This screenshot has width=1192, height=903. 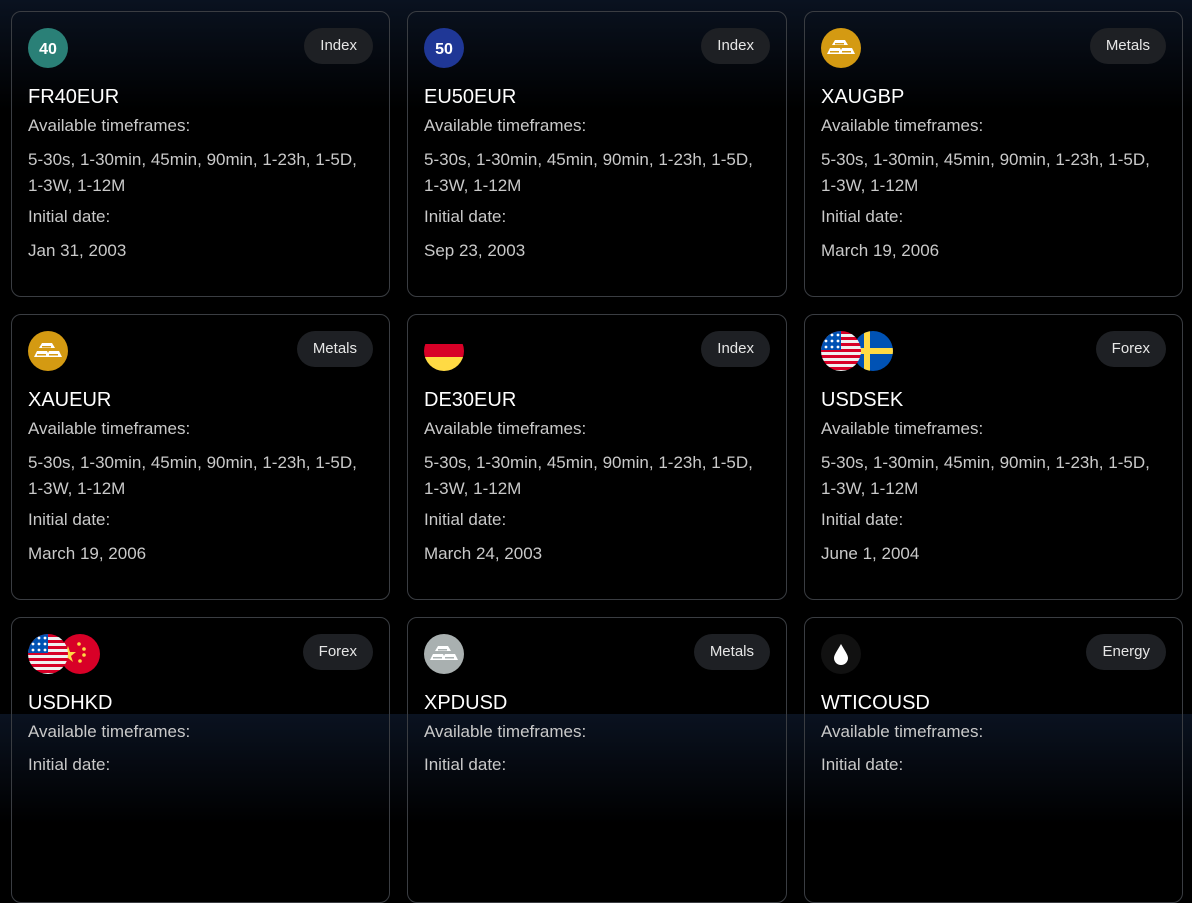 What do you see at coordinates (470, 97) in the screenshot?
I see `instrument-symbol: EU50EUR` at bounding box center [470, 97].